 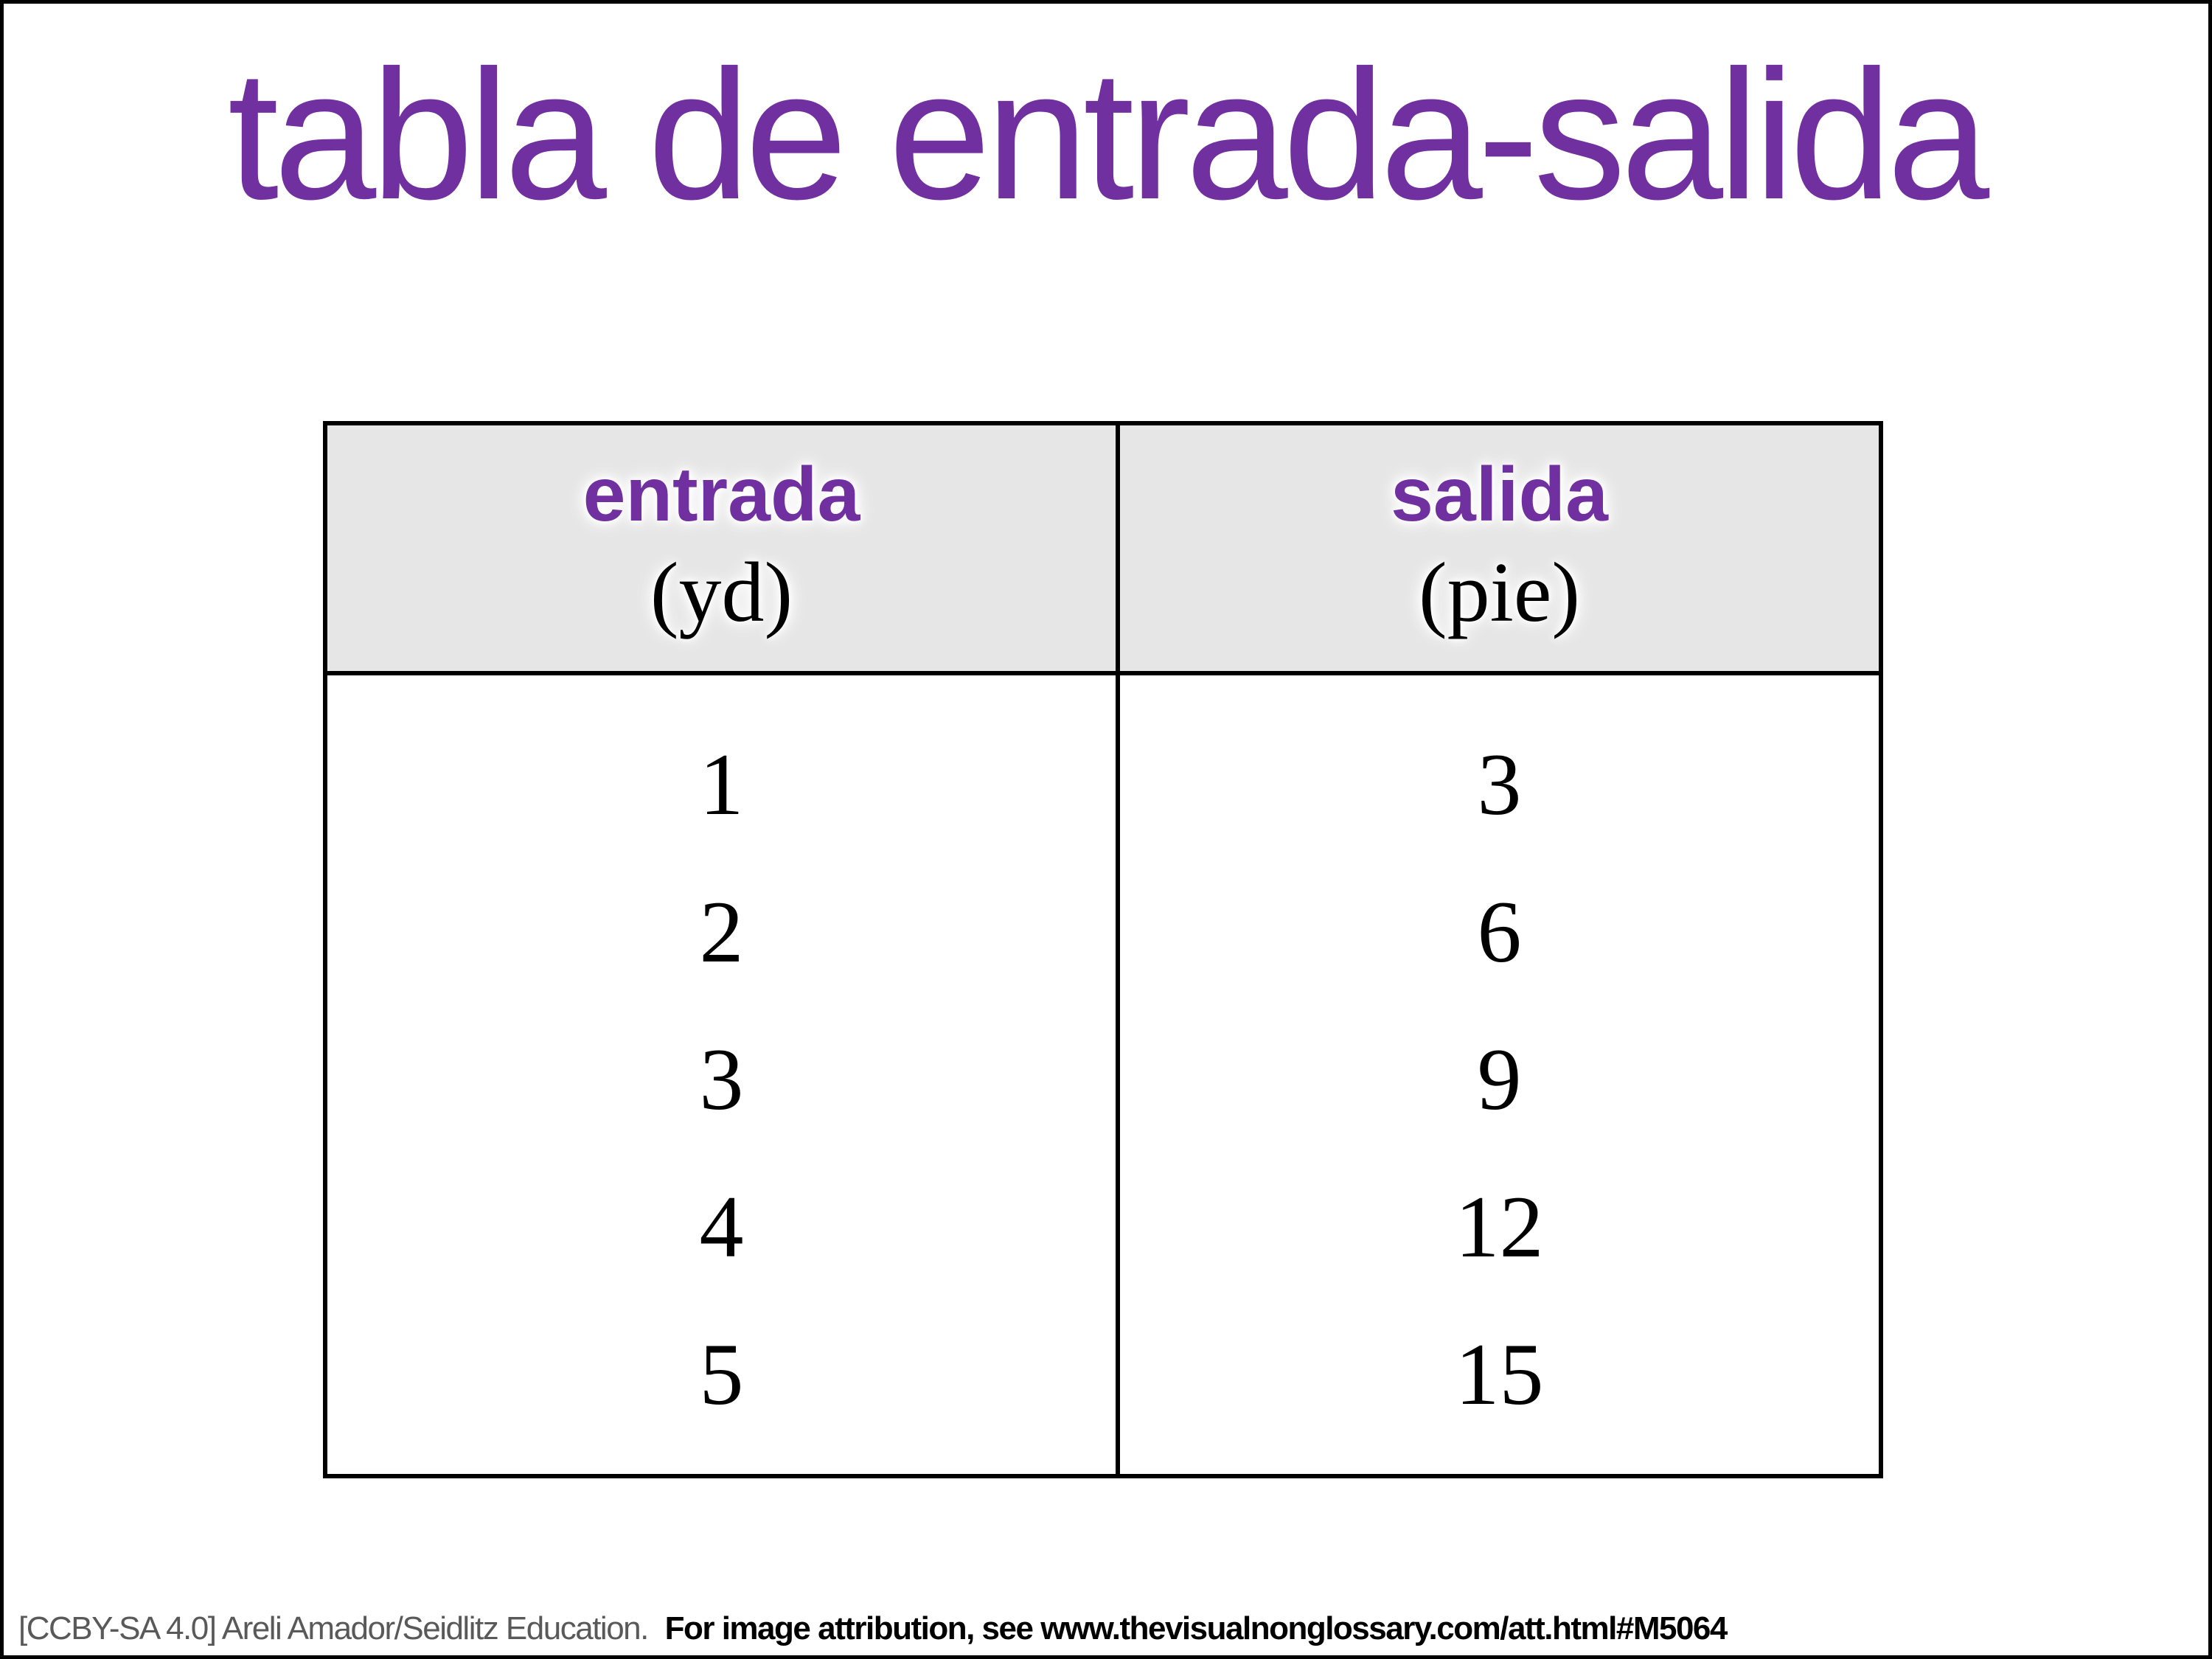 I want to click on entrada-header-label: entrada, so click(x=721, y=494).